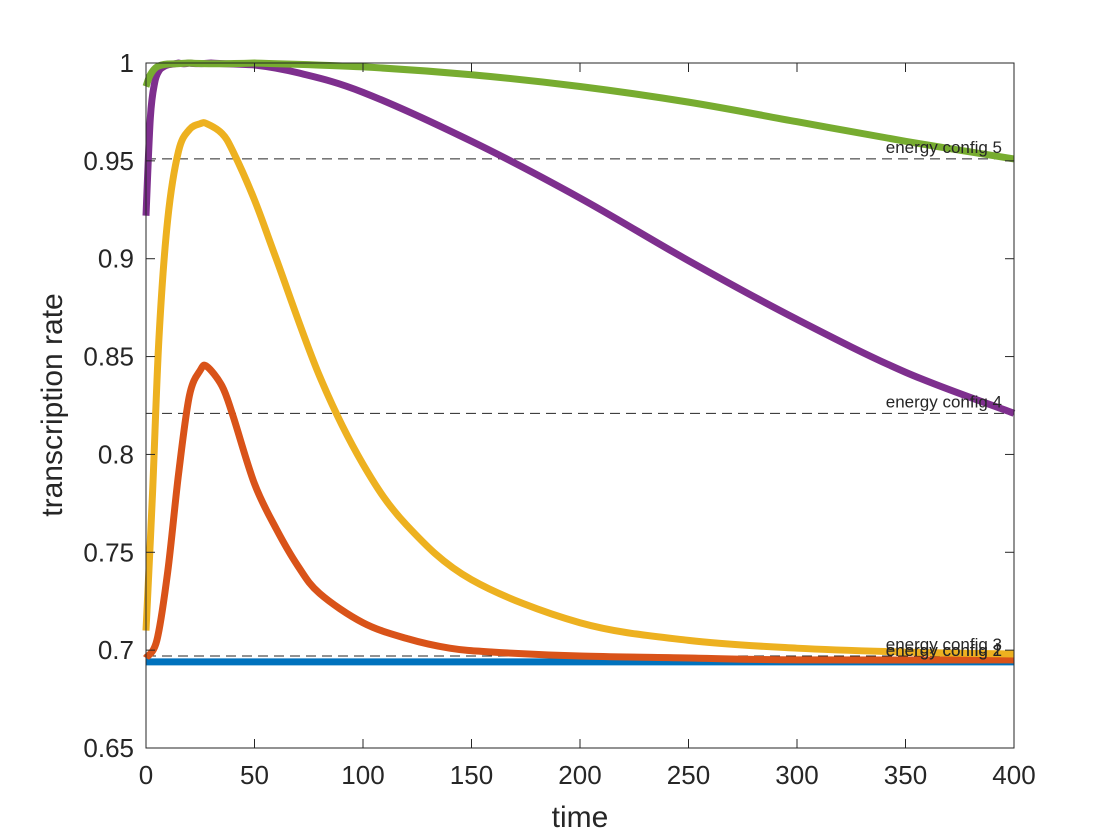 The width and height of the screenshot is (1120, 840). I want to click on reference-label-1: energy config 1, so click(944, 650).